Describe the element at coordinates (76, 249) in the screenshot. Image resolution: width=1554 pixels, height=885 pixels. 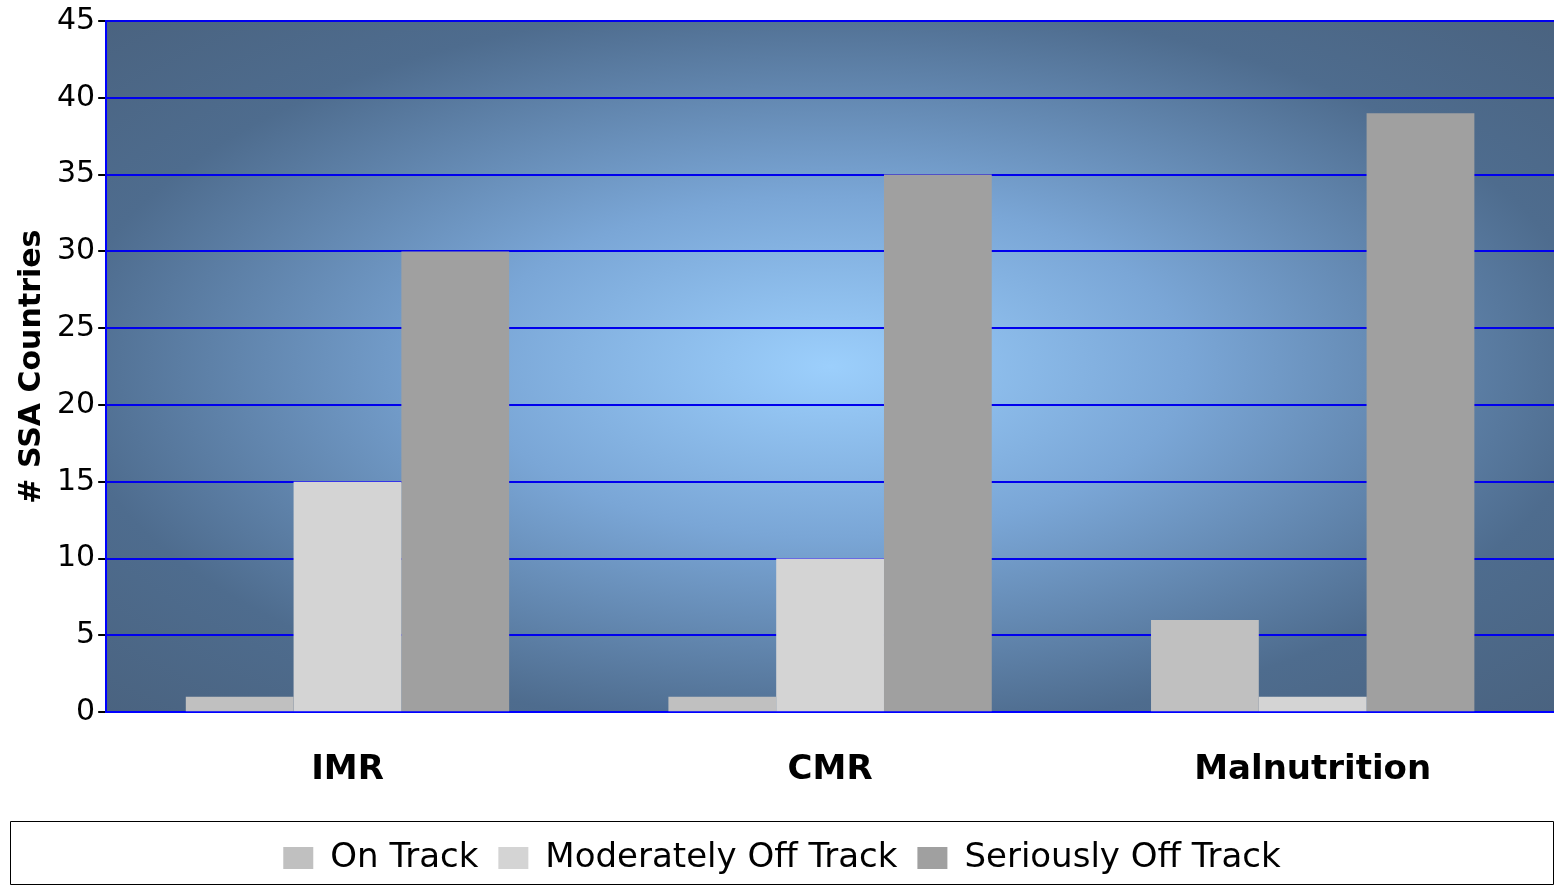
I see `y-tick-label: 30` at that location.